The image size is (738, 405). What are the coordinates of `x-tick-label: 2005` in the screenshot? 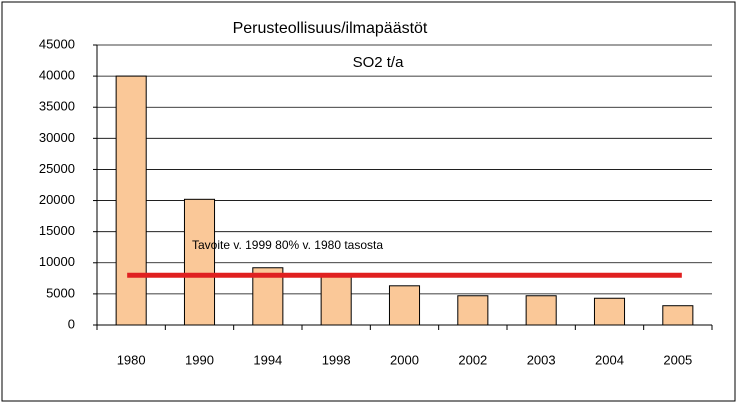 It's located at (677, 359).